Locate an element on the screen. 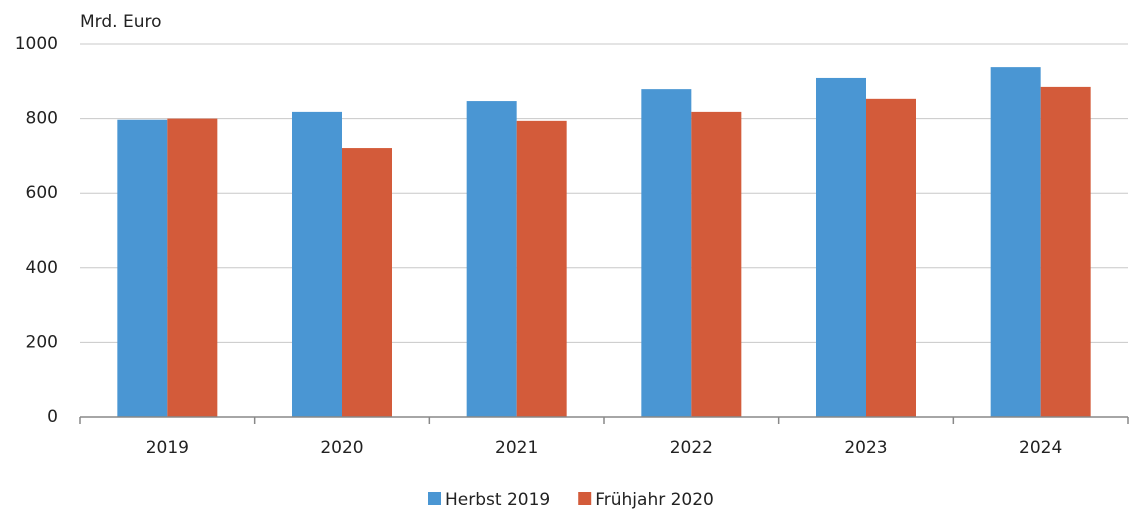 The image size is (1131, 513). legend-label: Frühjahr 2020 is located at coordinates (654, 500).